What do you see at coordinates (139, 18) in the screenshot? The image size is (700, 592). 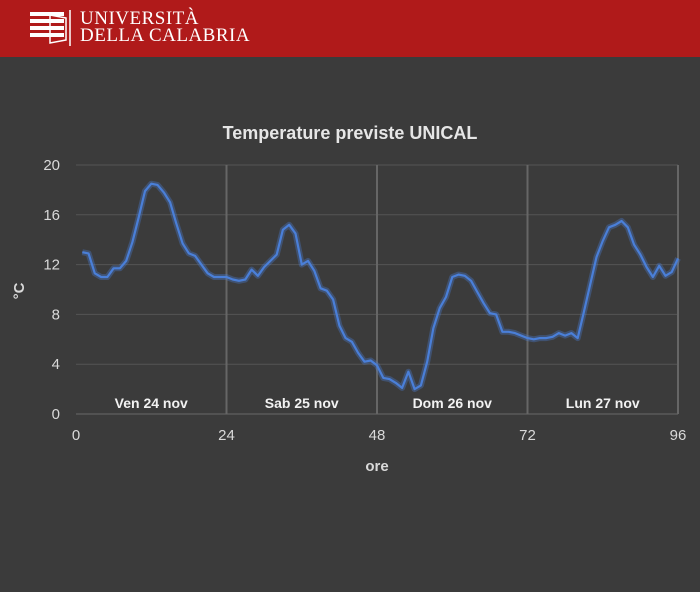 I see `logo-line-1: UNIVERSITÀ` at bounding box center [139, 18].